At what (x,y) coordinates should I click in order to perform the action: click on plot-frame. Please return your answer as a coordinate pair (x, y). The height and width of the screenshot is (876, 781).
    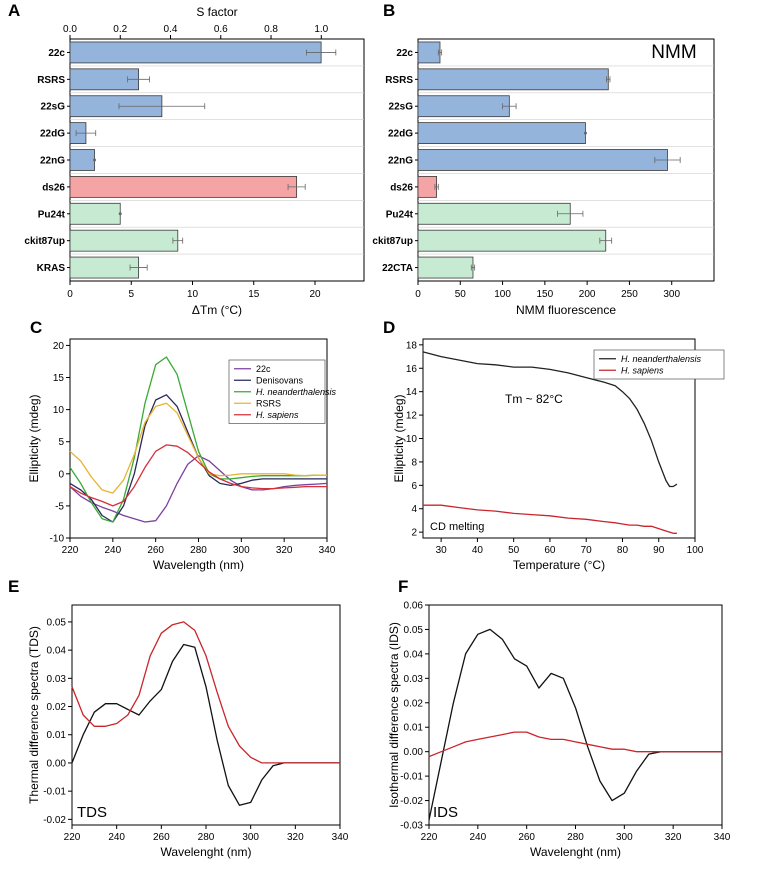
    Looking at the image, I should click on (575, 715).